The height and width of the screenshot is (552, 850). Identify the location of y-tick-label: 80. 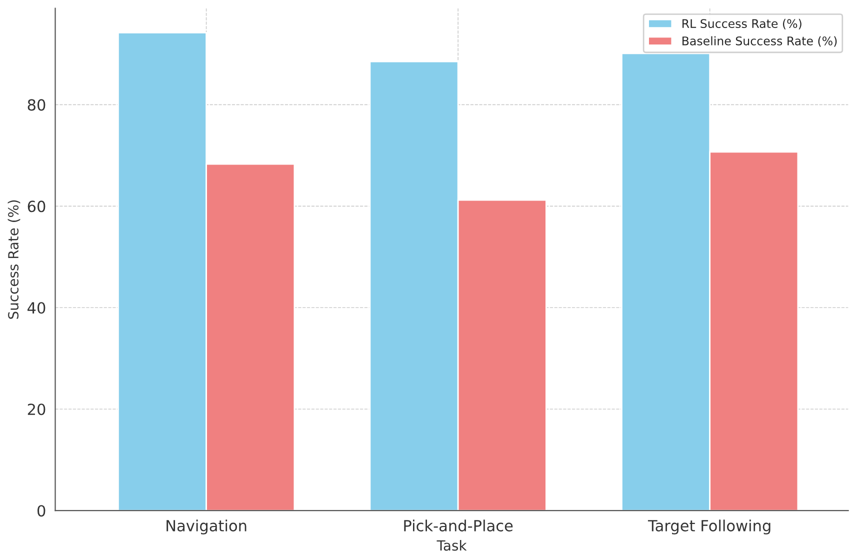
(37, 105).